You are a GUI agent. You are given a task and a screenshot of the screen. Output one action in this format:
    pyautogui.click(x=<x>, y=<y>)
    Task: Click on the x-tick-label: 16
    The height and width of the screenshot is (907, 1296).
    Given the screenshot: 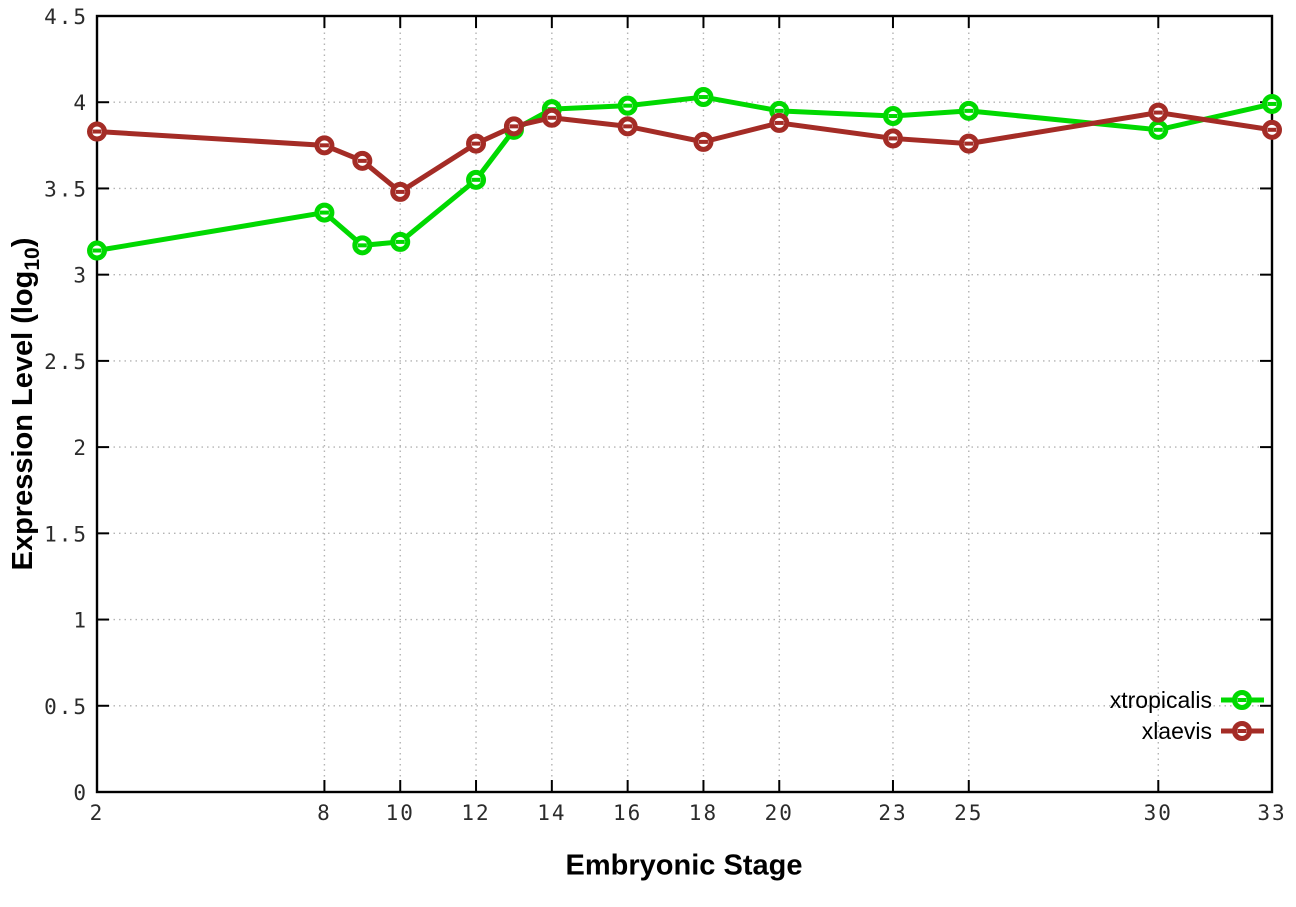 What is the action you would take?
    pyautogui.click(x=627, y=813)
    